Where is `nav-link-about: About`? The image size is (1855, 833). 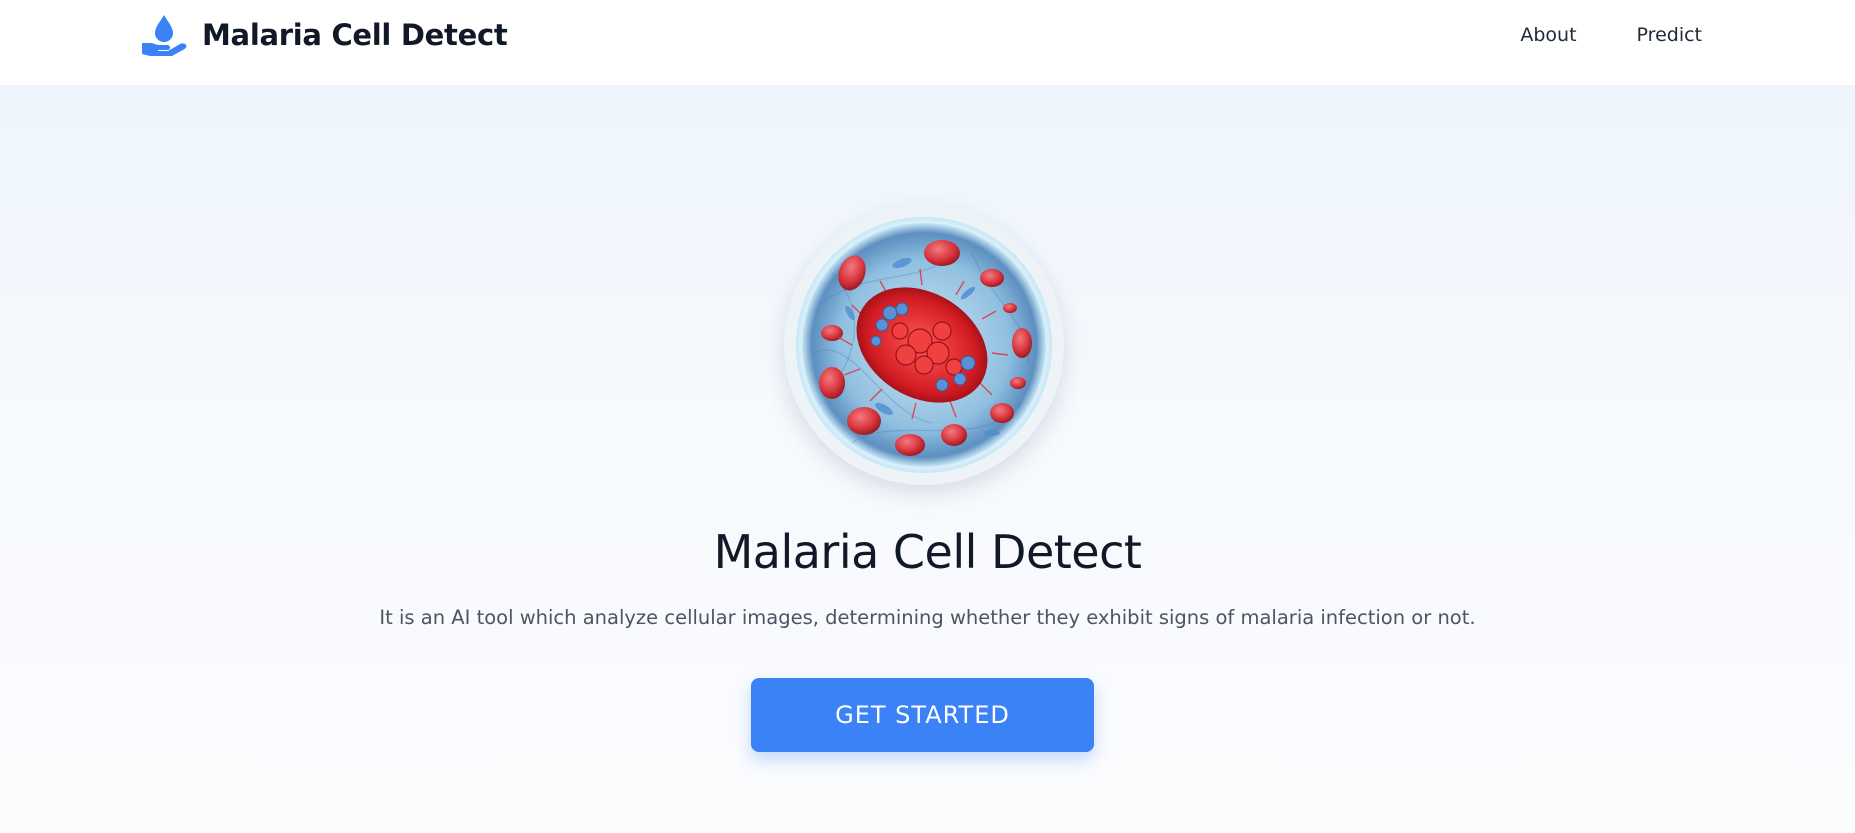 nav-link-about: About is located at coordinates (1548, 35).